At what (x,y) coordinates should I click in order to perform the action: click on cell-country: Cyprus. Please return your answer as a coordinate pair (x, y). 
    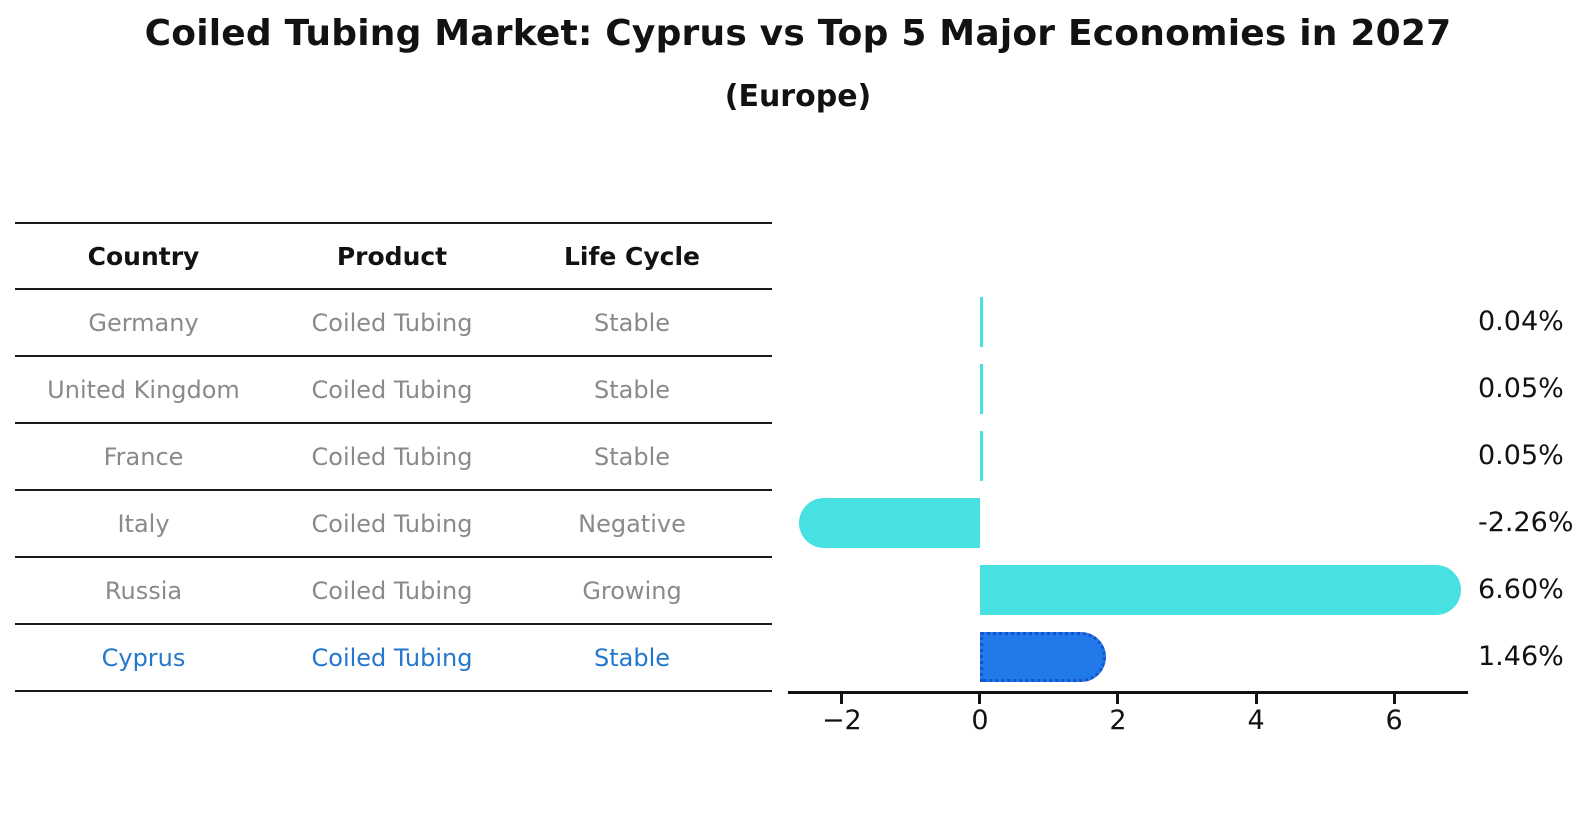
    Looking at the image, I should click on (143, 657).